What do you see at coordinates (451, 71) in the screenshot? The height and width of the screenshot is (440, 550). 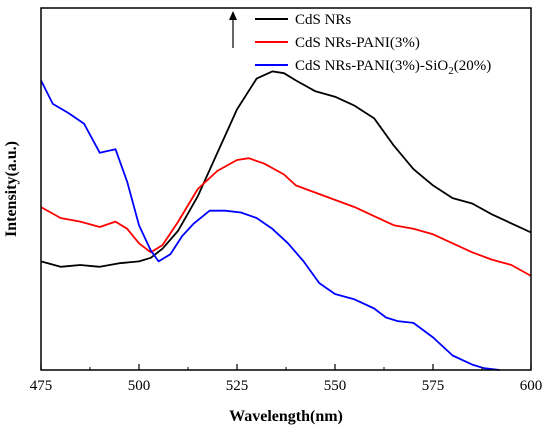 I see `legend-label-subscript: 2` at bounding box center [451, 71].